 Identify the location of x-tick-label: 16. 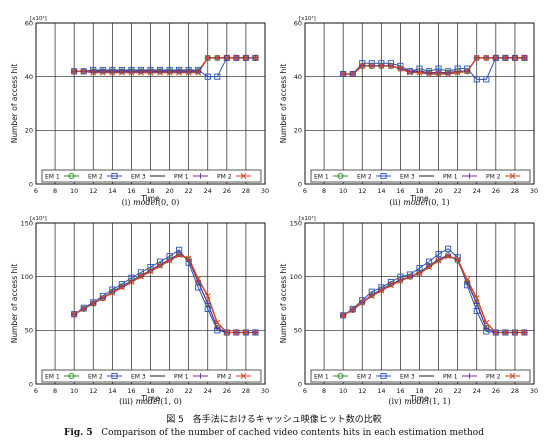
(131, 391).